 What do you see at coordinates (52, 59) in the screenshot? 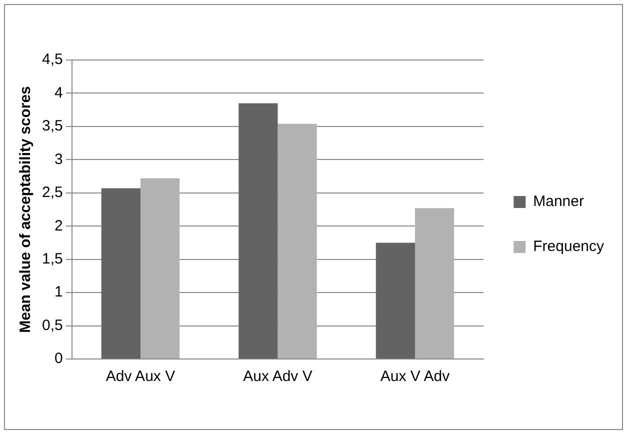
I see `y-tick-label: 4,5` at bounding box center [52, 59].